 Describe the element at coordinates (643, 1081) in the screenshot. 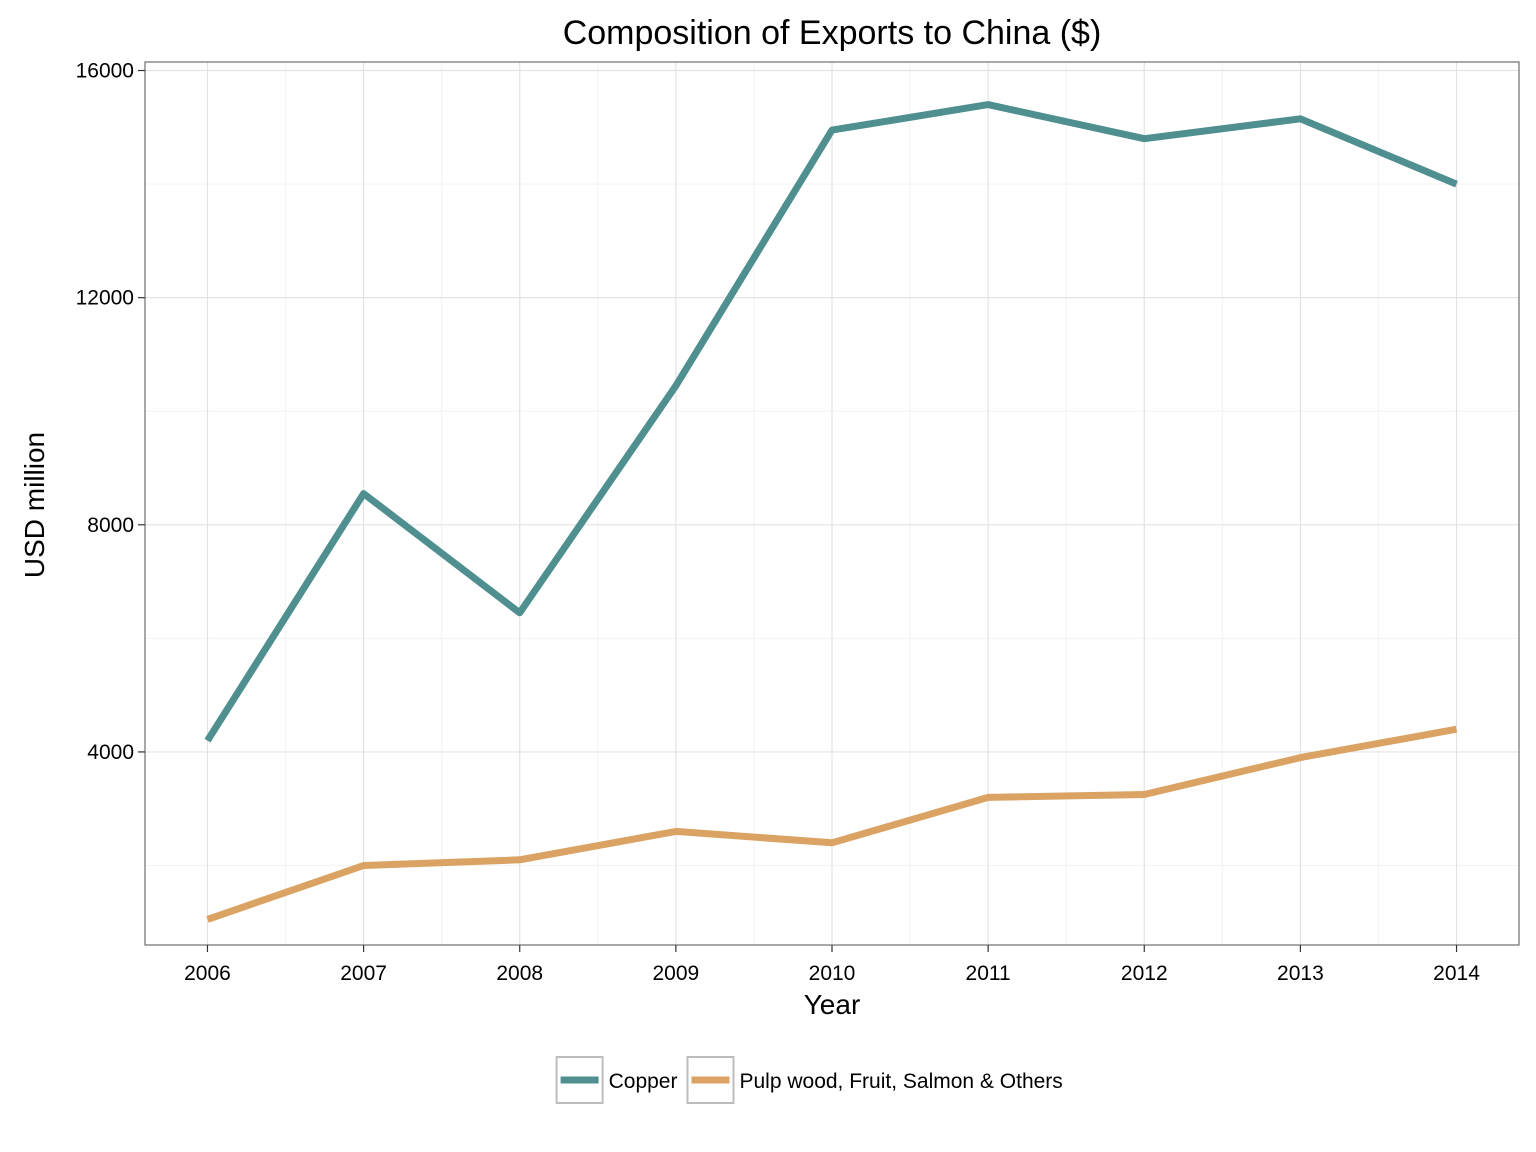

I see `legend-label-copper: Copper` at that location.